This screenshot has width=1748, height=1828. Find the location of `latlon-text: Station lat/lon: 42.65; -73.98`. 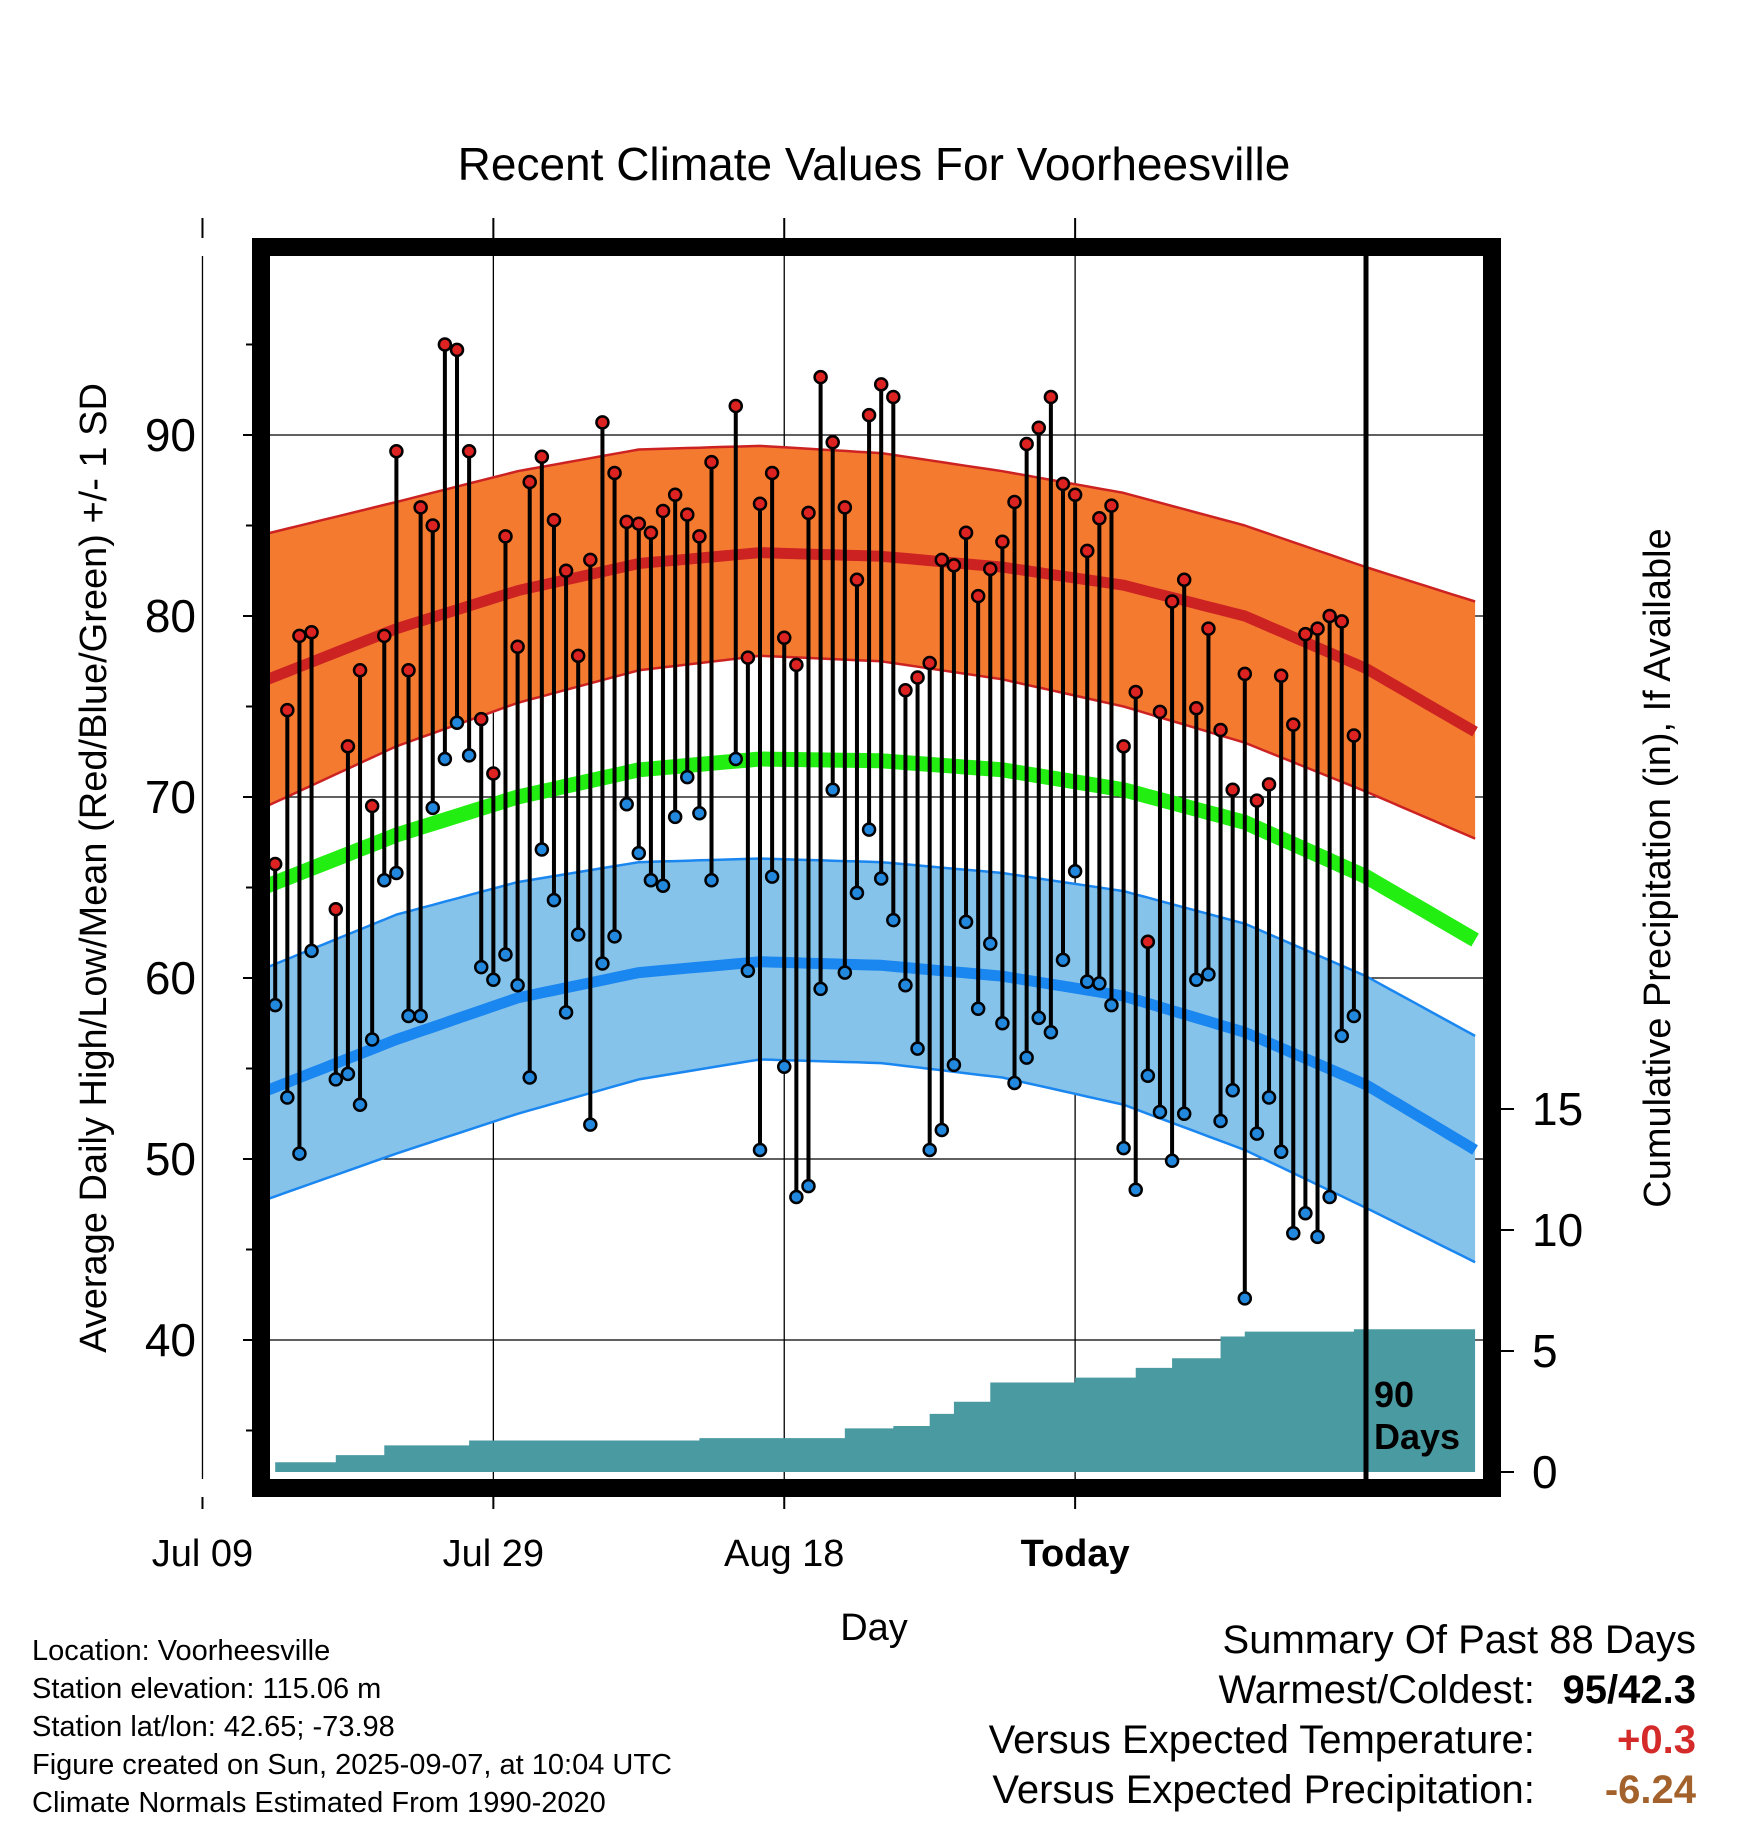

latlon-text: Station lat/lon: 42.65; -73.98 is located at coordinates (213, 1727).